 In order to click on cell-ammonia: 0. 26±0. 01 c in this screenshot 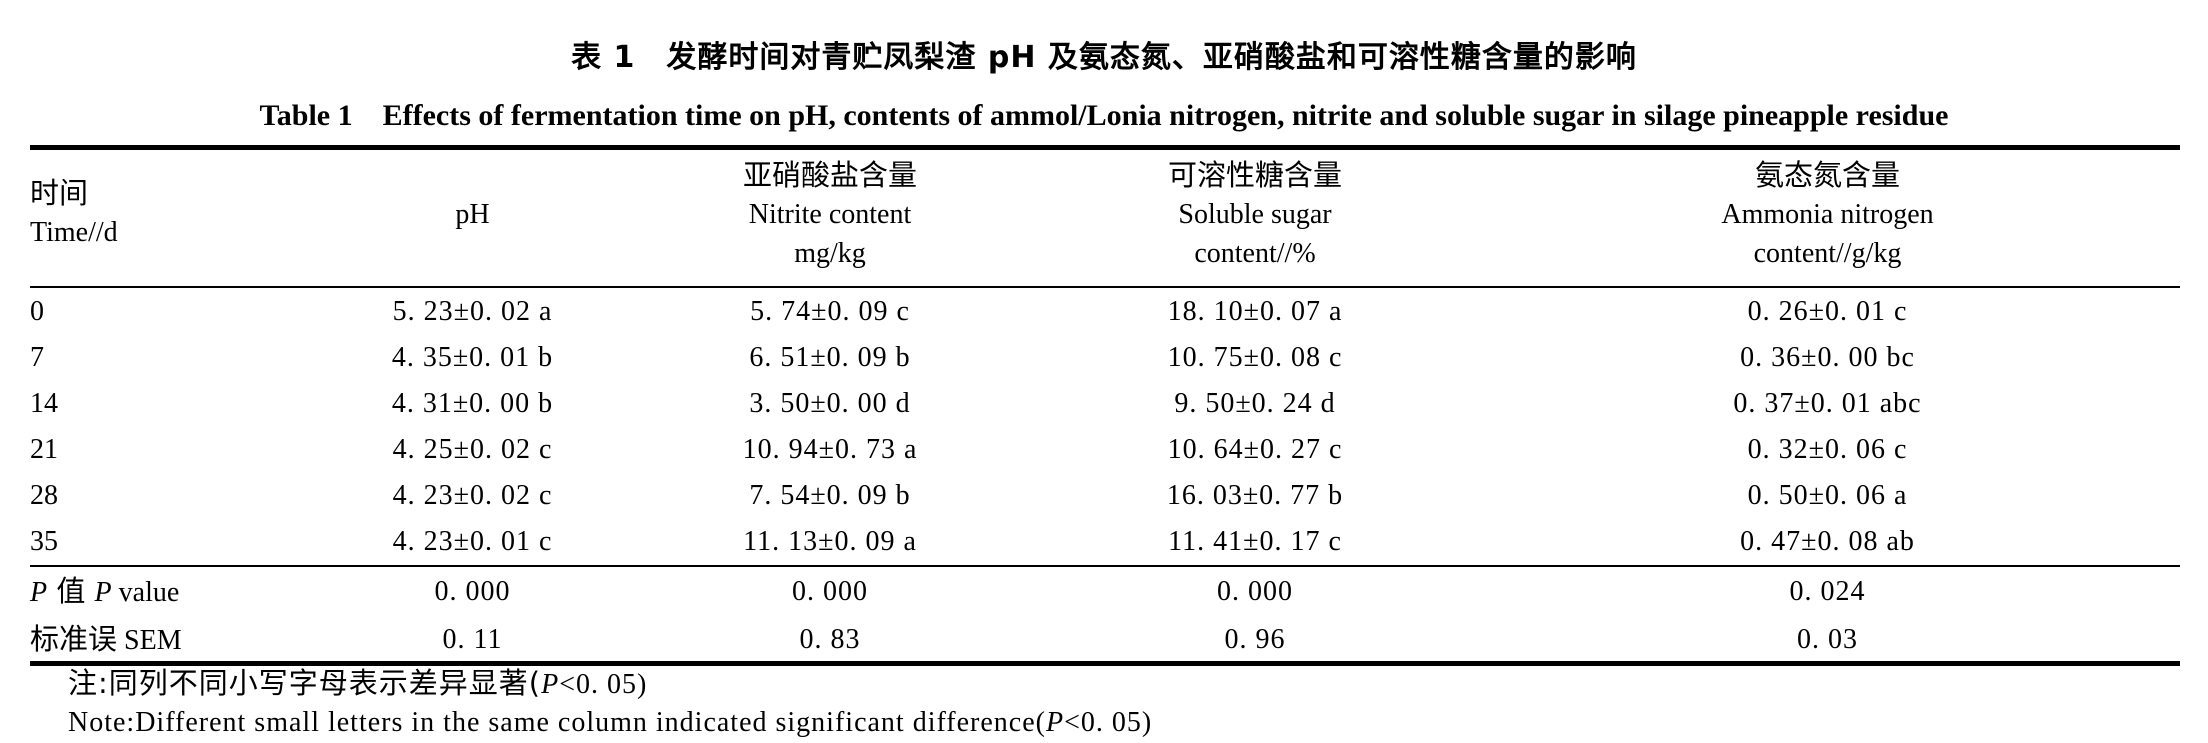, I will do `click(1827, 311)`.